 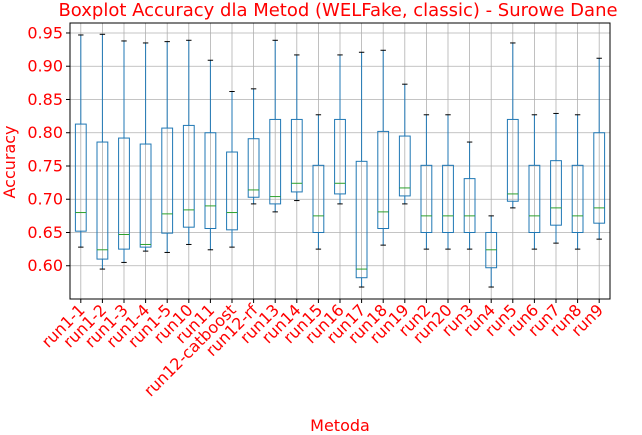 I want to click on x-axis-label: Metoda, so click(x=340, y=425).